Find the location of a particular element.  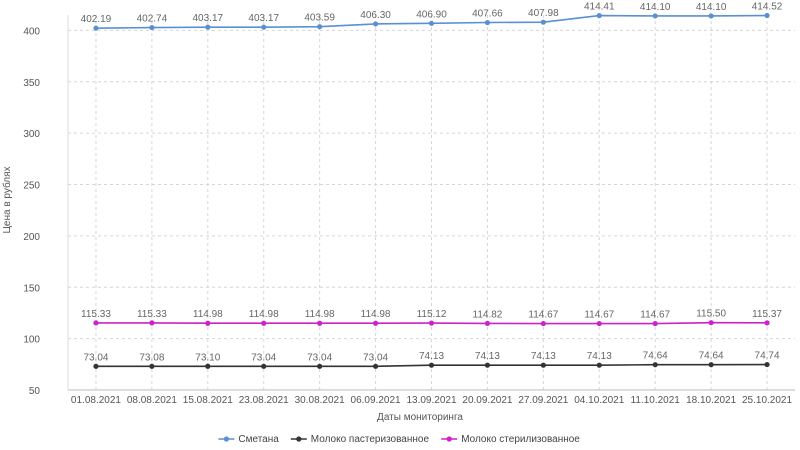

x-tick-label: 27.09.2021 is located at coordinates (543, 400).